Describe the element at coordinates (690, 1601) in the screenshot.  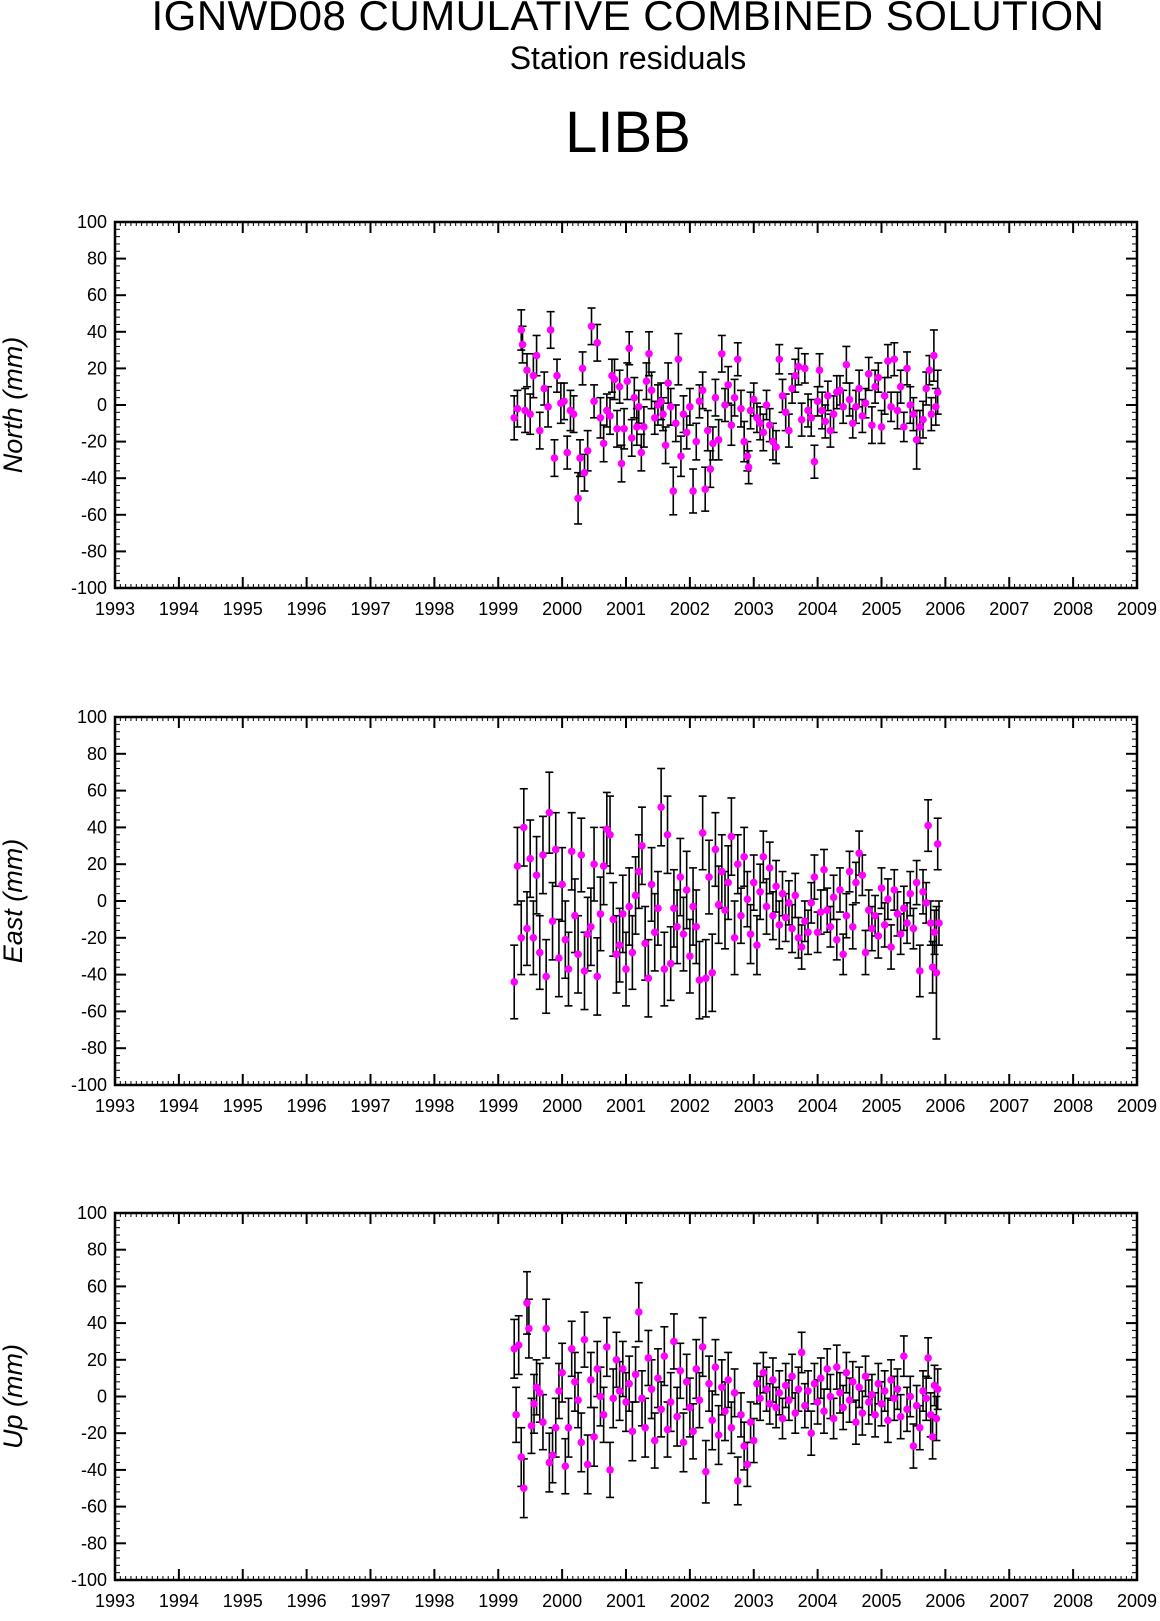
I see `x-tick-label: 2002` at that location.